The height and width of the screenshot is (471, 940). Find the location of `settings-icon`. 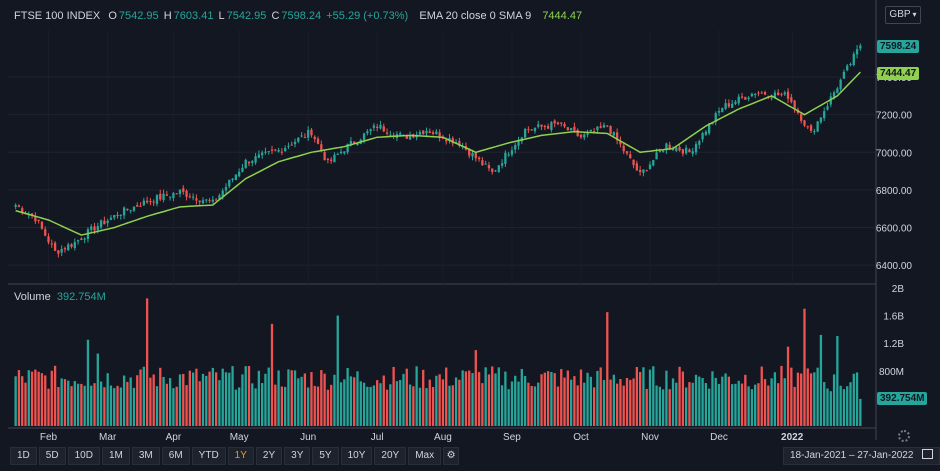

settings-icon is located at coordinates (904, 436).